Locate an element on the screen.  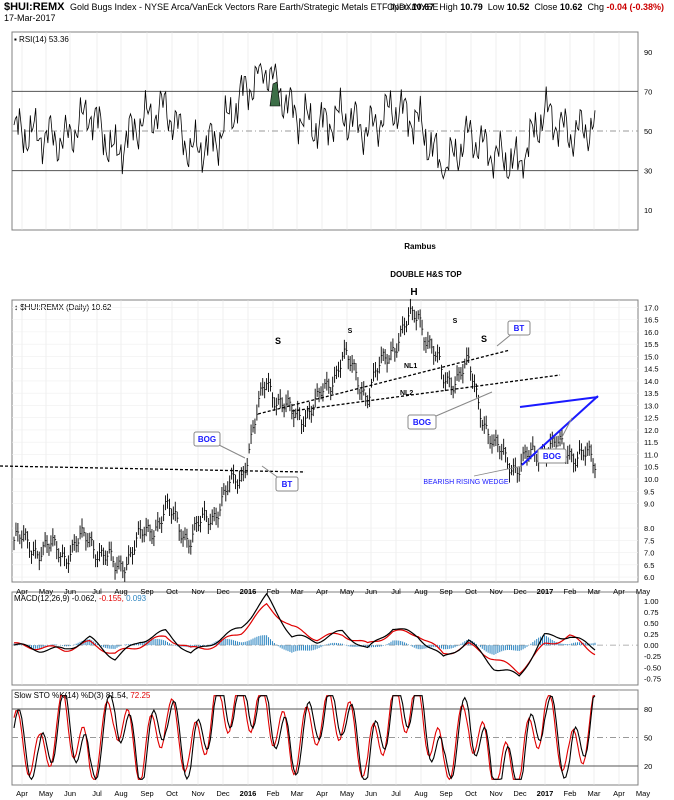
rsi-tick-label: 90 is located at coordinates (648, 52).